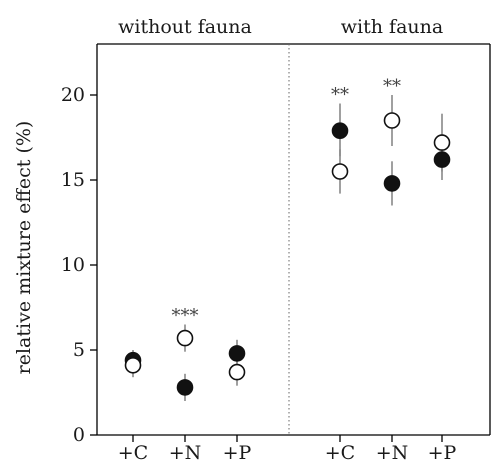 The image size is (493, 461). I want to click on panel-label: without fauna, so click(185, 27).